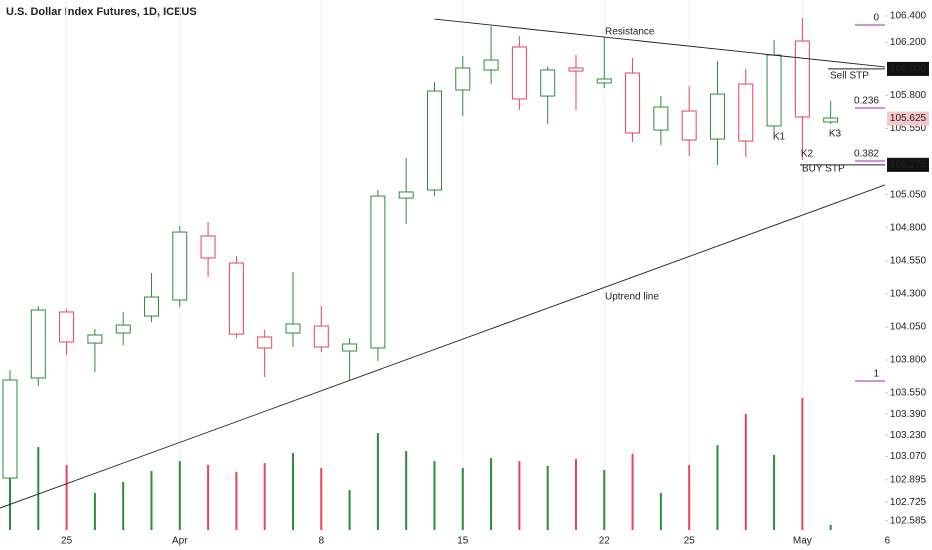 Image resolution: width=932 pixels, height=550 pixels. What do you see at coordinates (908, 260) in the screenshot?
I see `y-tick-label: 104.550` at bounding box center [908, 260].